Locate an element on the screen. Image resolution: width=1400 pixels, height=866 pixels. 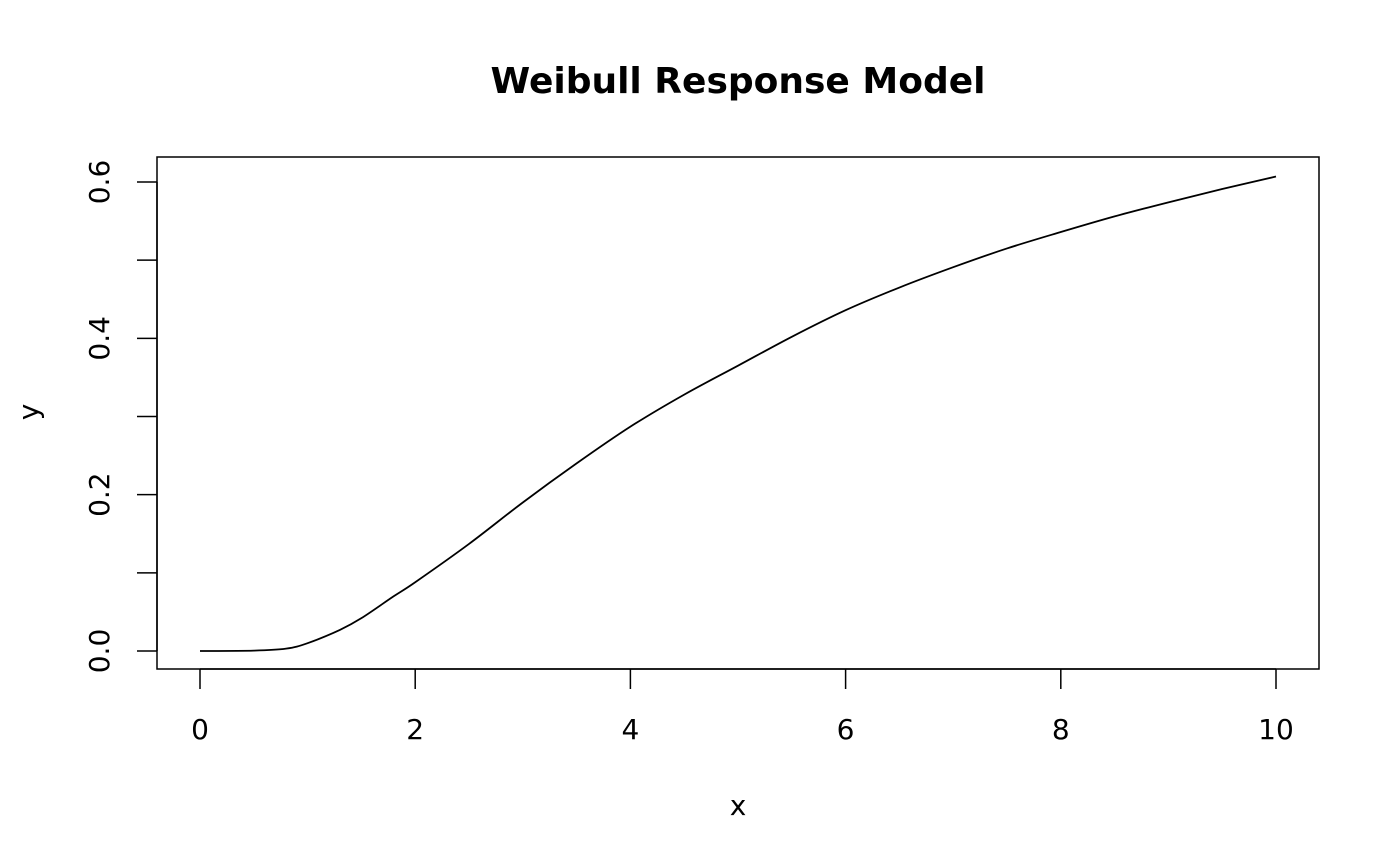
x-axis: 0 2 4 6 8 10 is located at coordinates (742, 707).